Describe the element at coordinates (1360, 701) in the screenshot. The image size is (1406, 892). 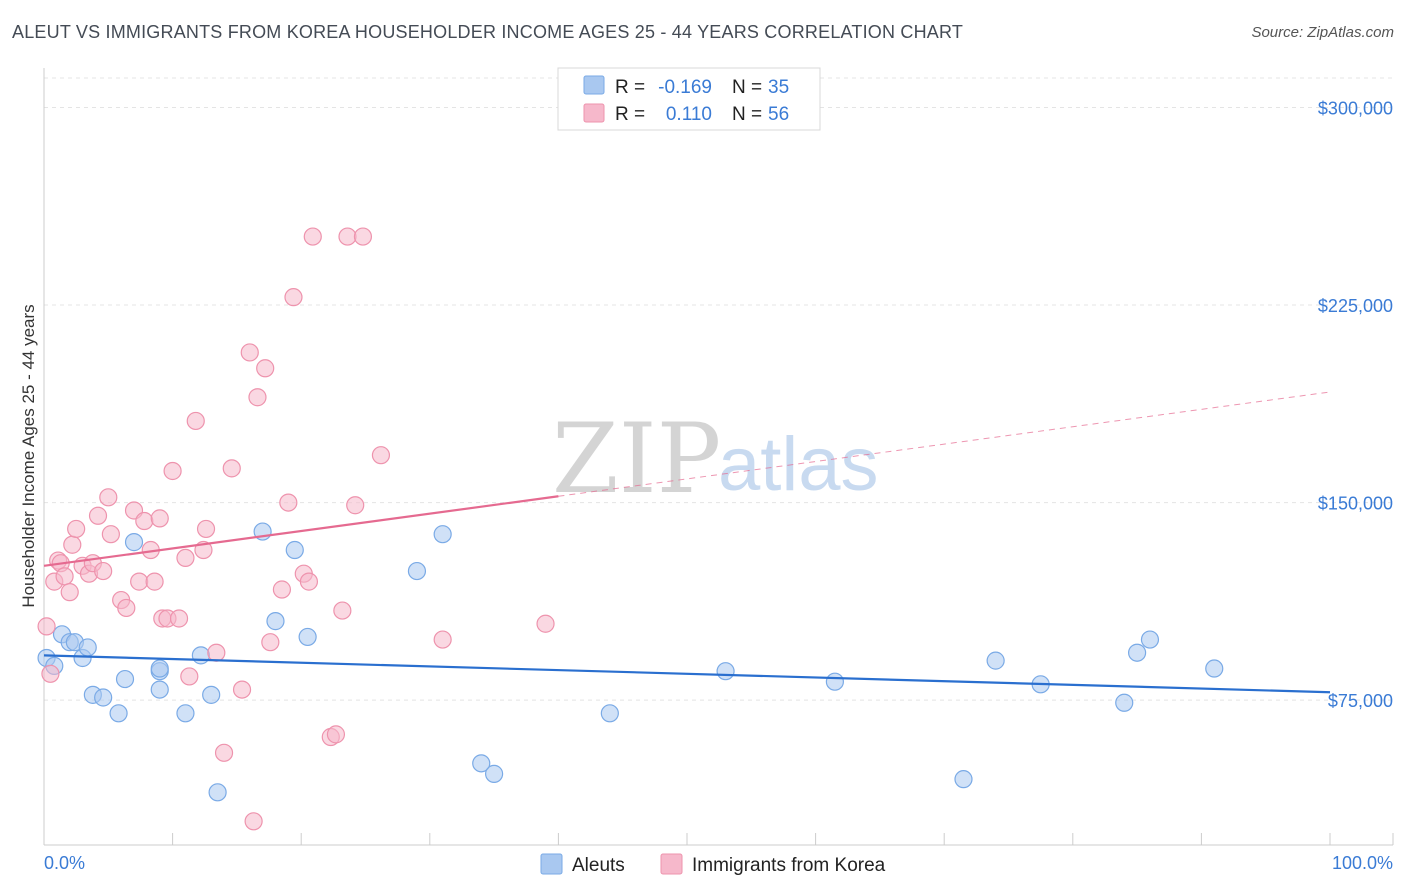
I see `y-tick-label: $75,000` at that location.